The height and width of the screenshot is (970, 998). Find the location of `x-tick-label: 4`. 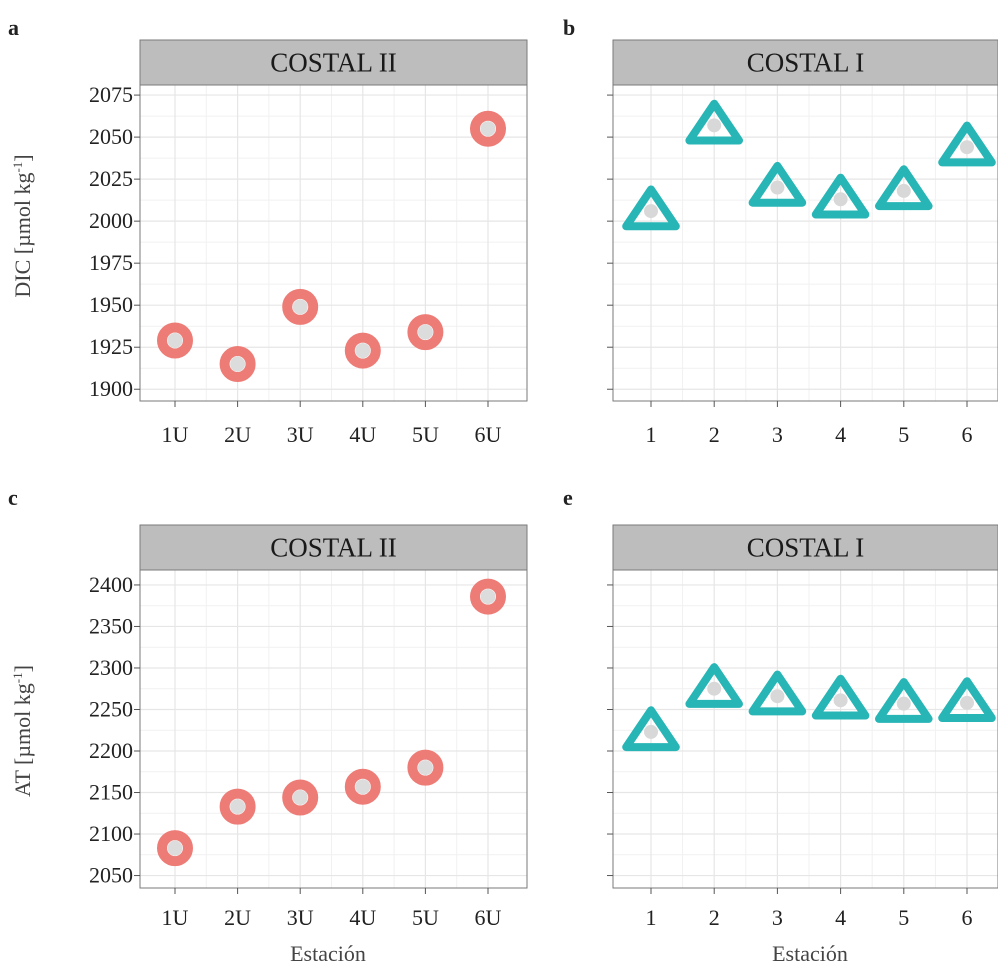

x-tick-label: 4 is located at coordinates (840, 917).